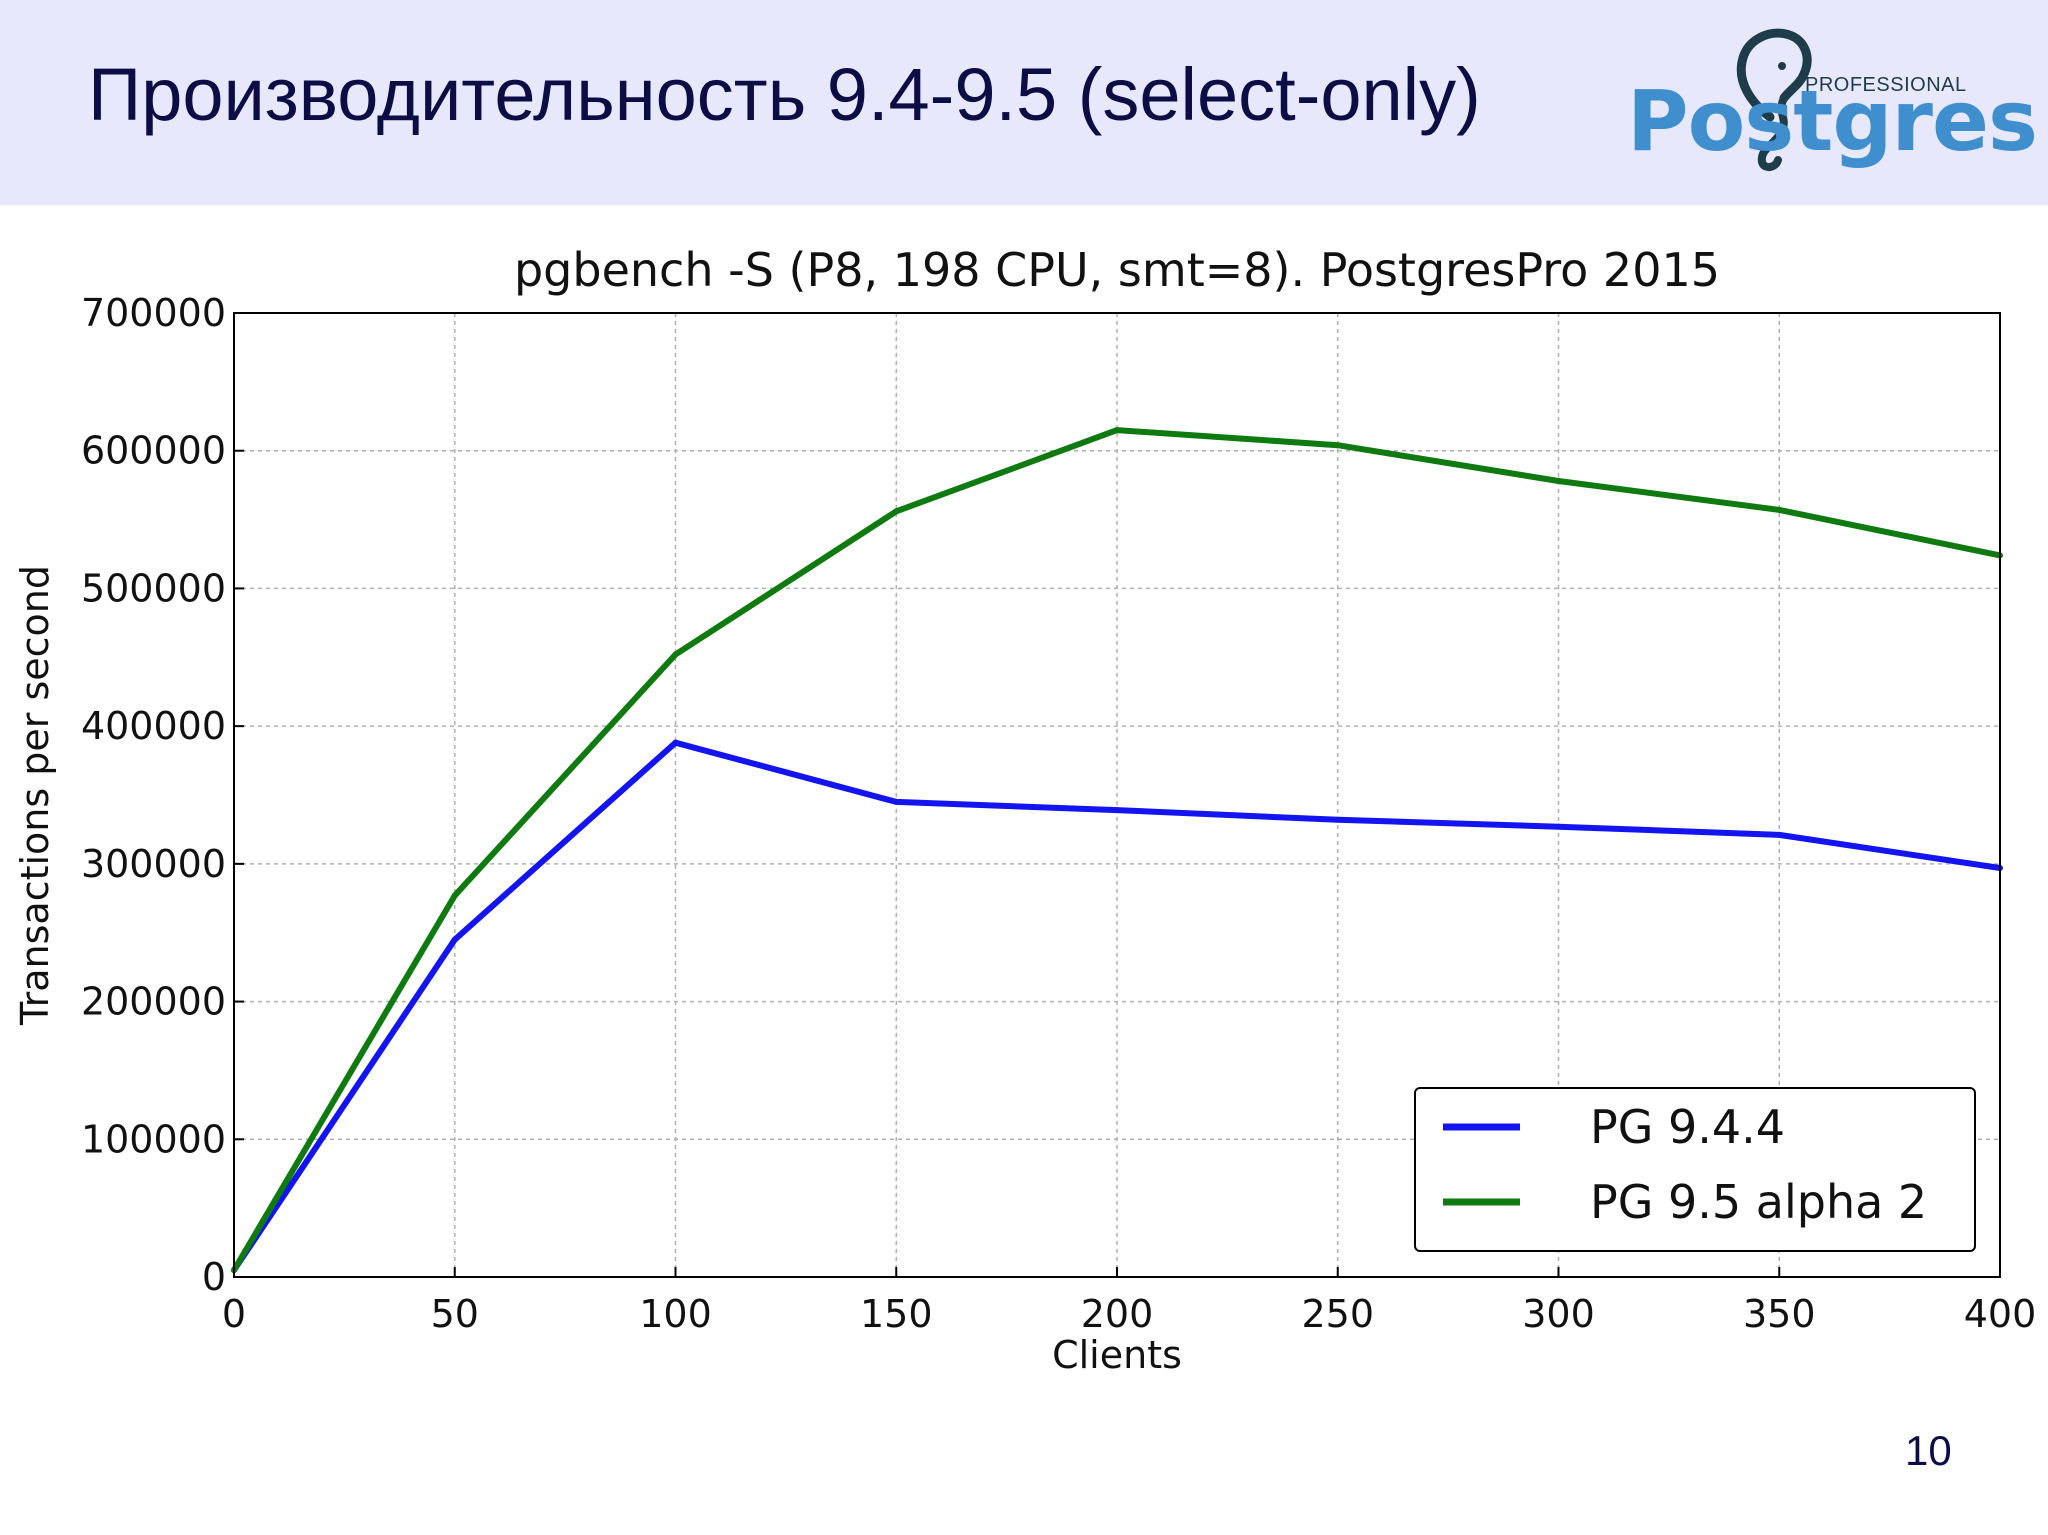 This screenshot has width=2048, height=1535. What do you see at coordinates (153, 588) in the screenshot?
I see `y-tick-label: 500000` at bounding box center [153, 588].